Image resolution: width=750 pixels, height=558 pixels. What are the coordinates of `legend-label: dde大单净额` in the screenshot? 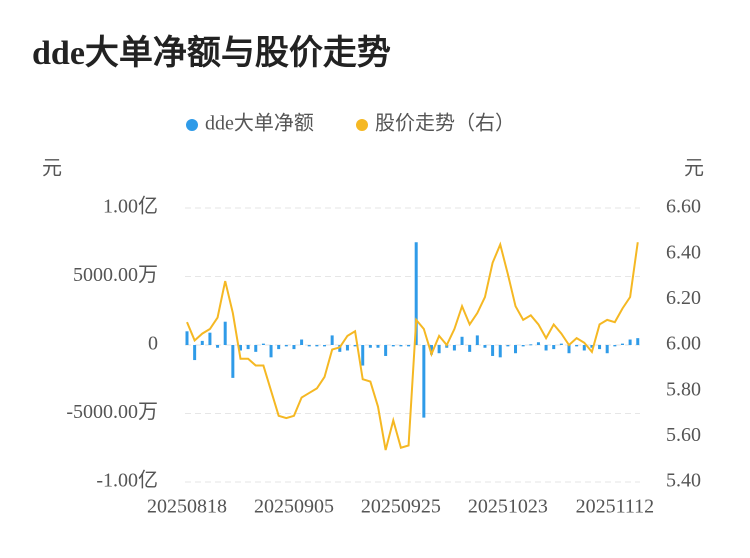 It's located at (259, 123).